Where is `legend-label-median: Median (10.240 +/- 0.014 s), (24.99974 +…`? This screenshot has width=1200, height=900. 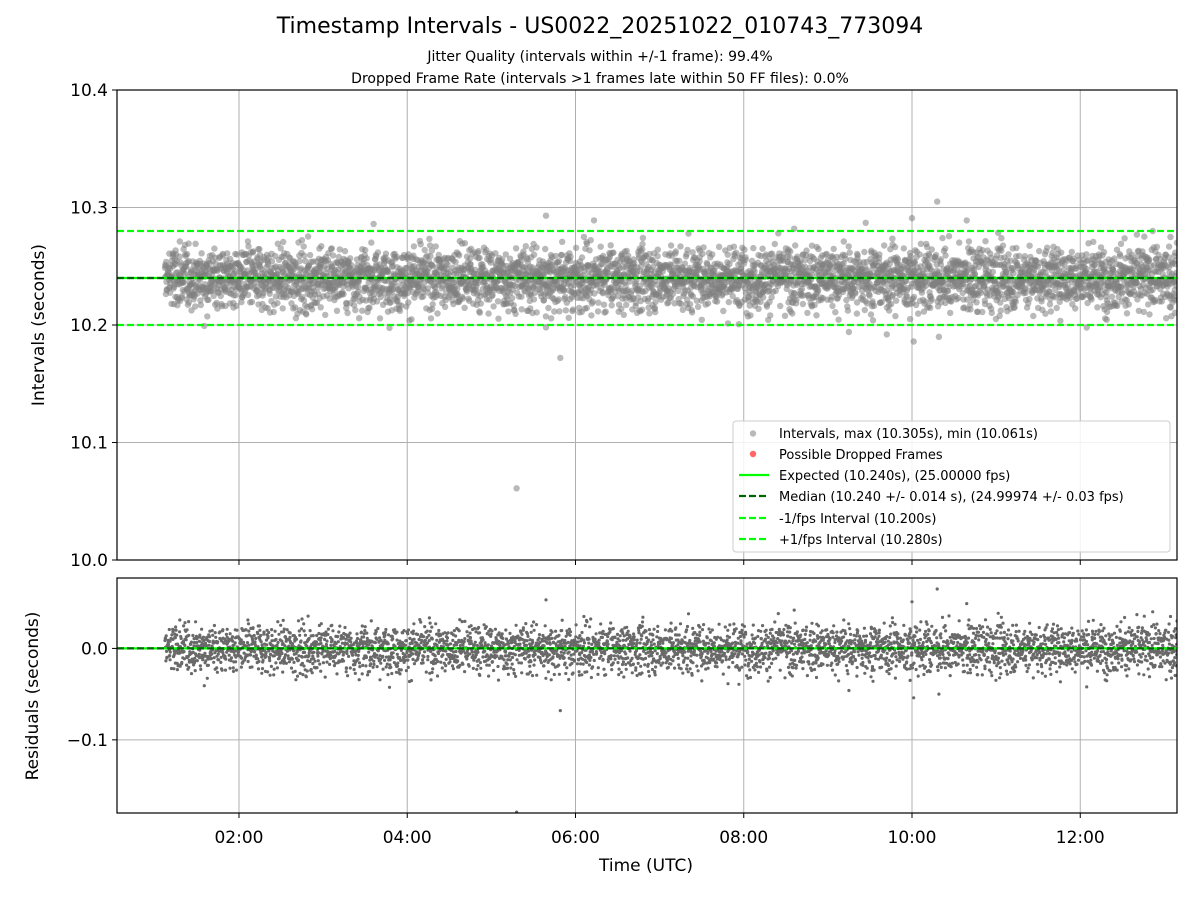 legend-label-median: Median (10.240 +/- 0.014 s), (24.99974 +… is located at coordinates (951, 497).